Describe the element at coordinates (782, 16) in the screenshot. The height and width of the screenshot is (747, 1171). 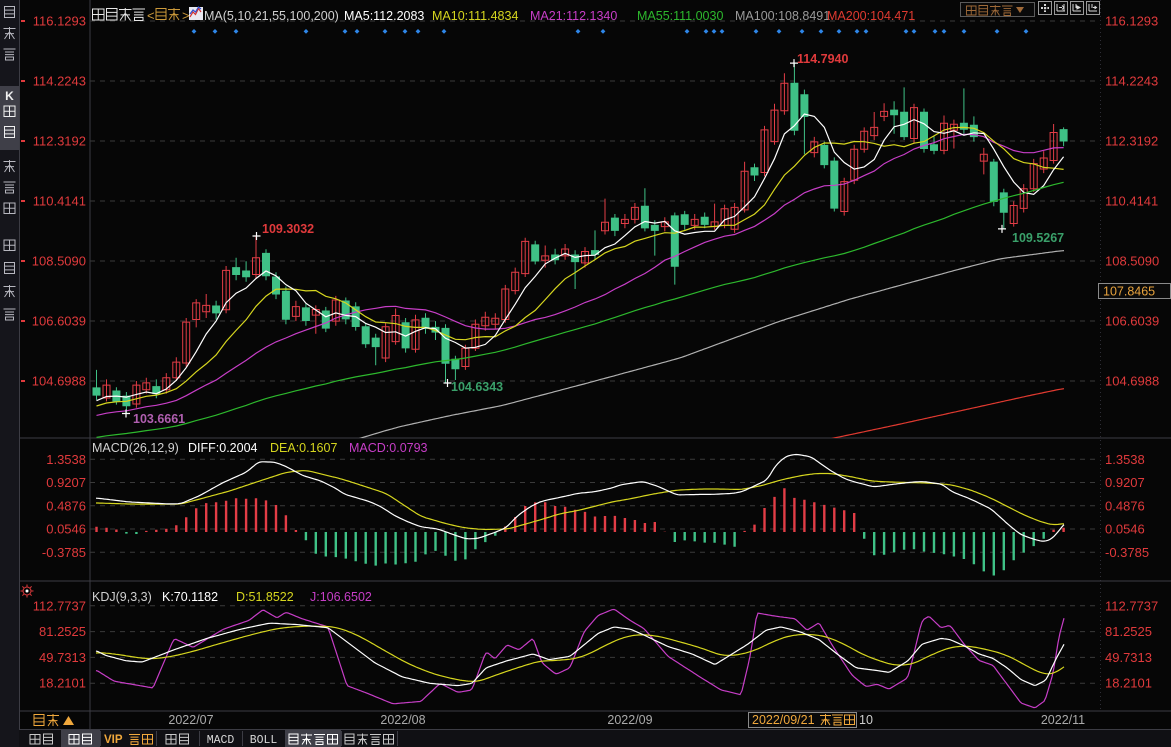
I see `svg-text: MA100:108.8491` at that location.